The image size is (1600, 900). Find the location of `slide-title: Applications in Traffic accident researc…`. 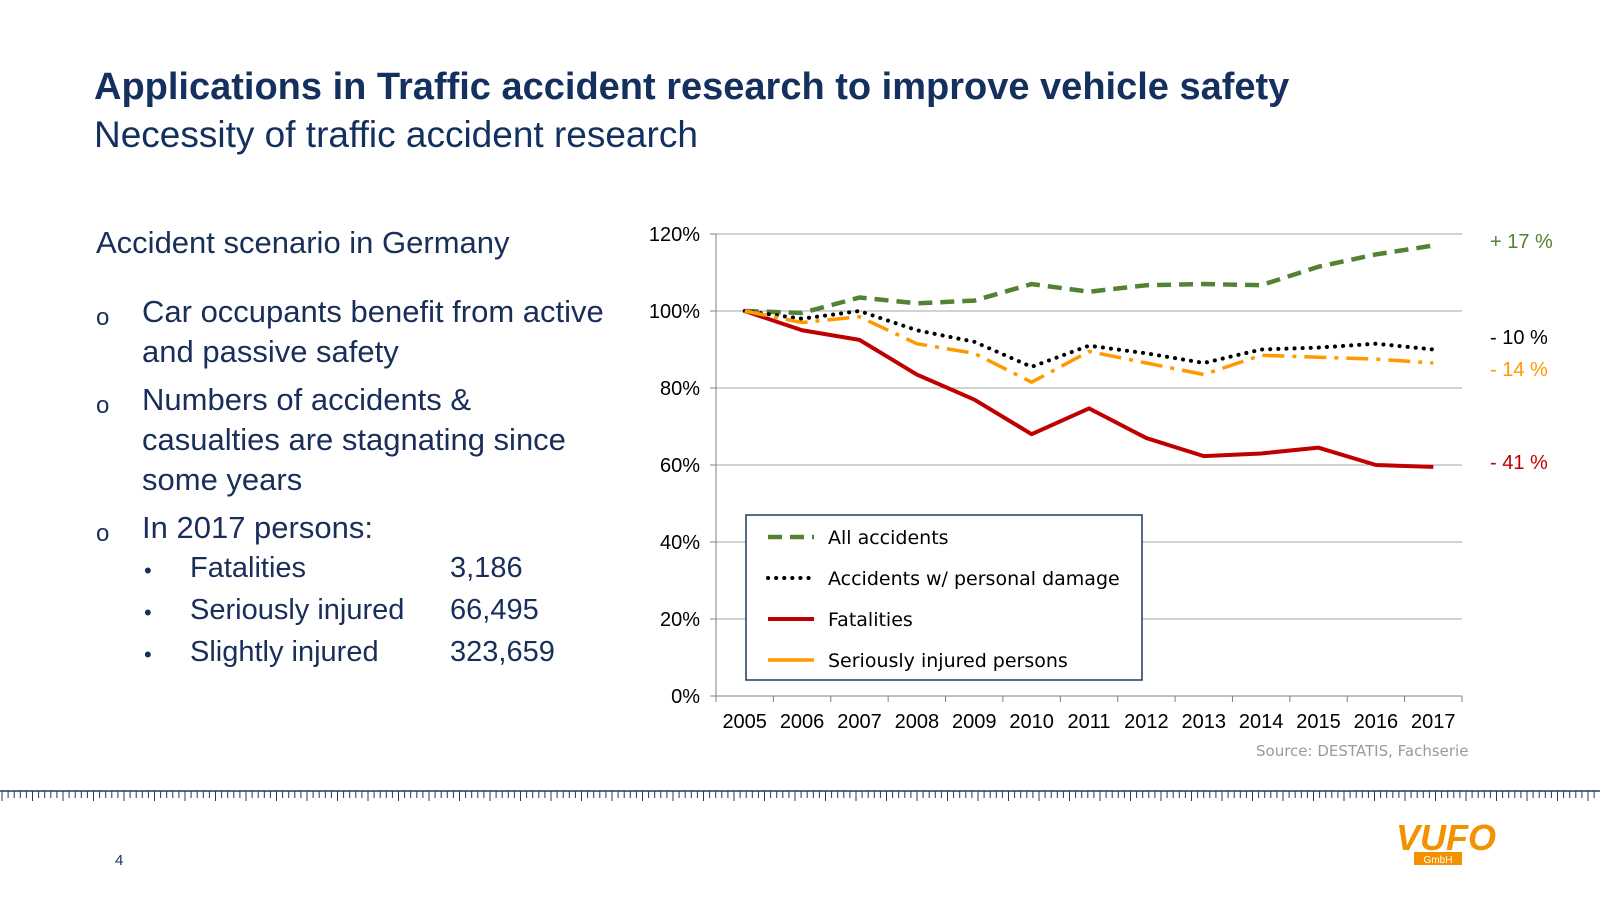

slide-title: Applications in Traffic accident researc… is located at coordinates (692, 87).